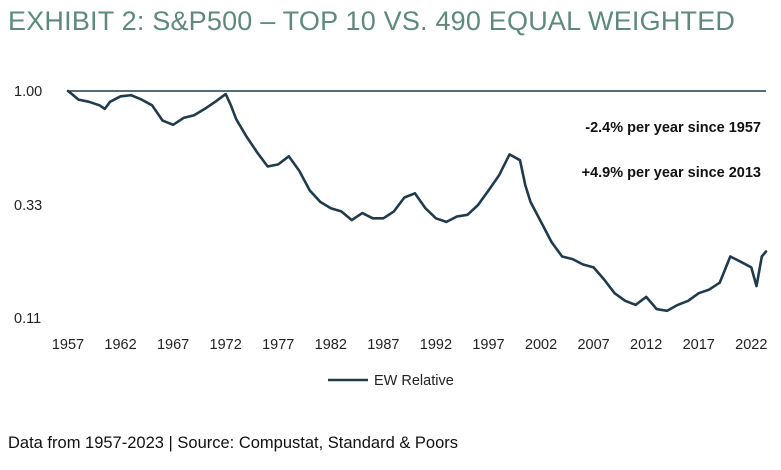 The height and width of the screenshot is (470, 781). I want to click on x-tick-label: 1972, so click(226, 345).